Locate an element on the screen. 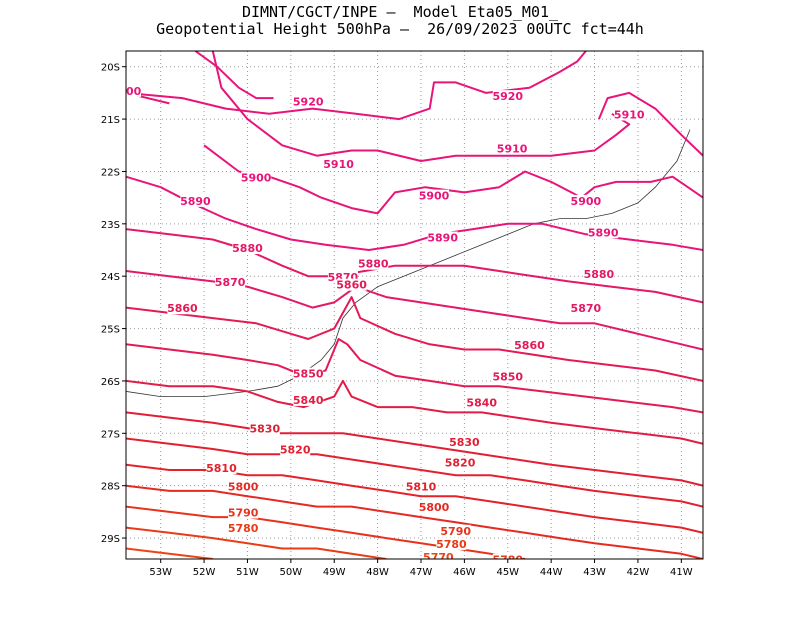 The height and width of the screenshot is (618, 800). contour-label-5810: 5810 is located at coordinates (221, 468).